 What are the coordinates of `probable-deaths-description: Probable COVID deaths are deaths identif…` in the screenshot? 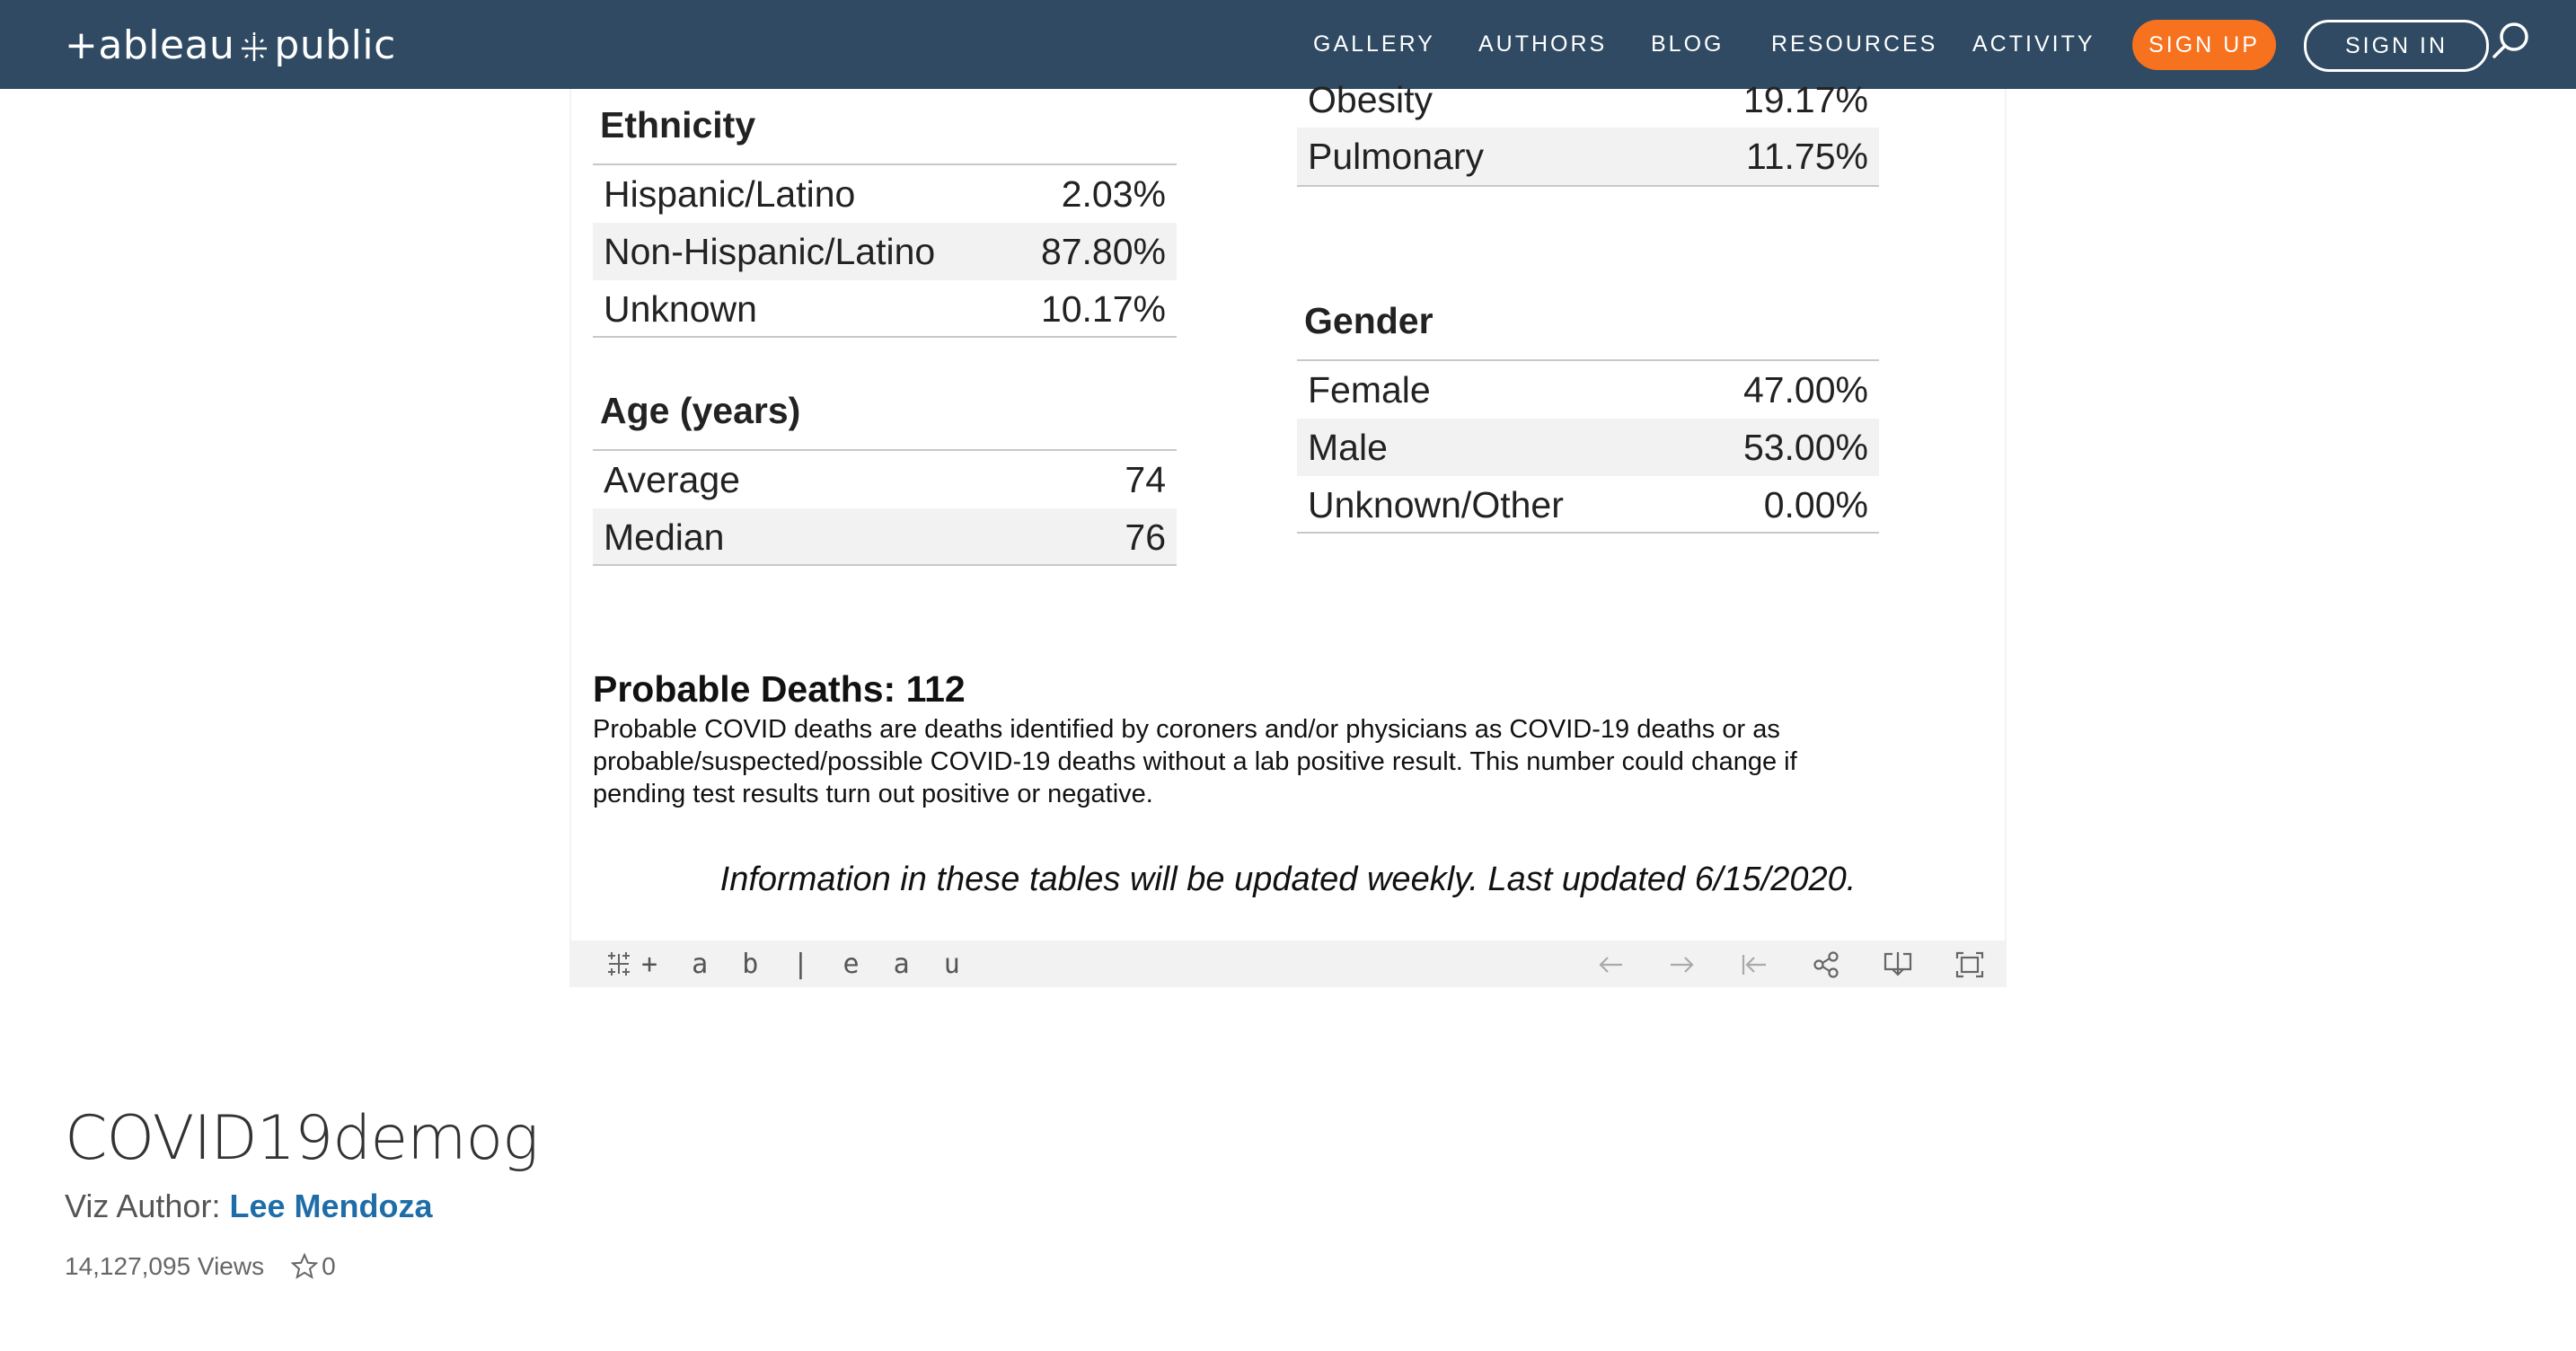 It's located at (1195, 761).